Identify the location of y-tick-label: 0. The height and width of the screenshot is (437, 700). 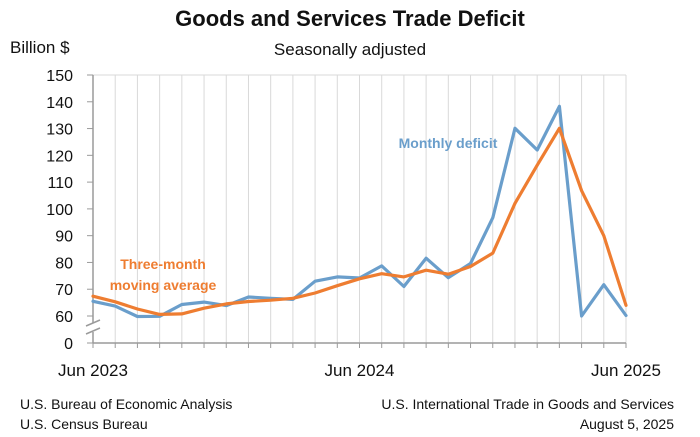
(68, 344).